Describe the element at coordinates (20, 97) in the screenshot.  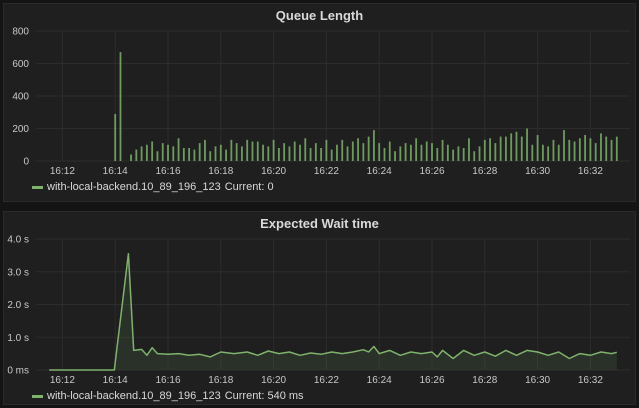
I see `y-tick-label: 400` at that location.